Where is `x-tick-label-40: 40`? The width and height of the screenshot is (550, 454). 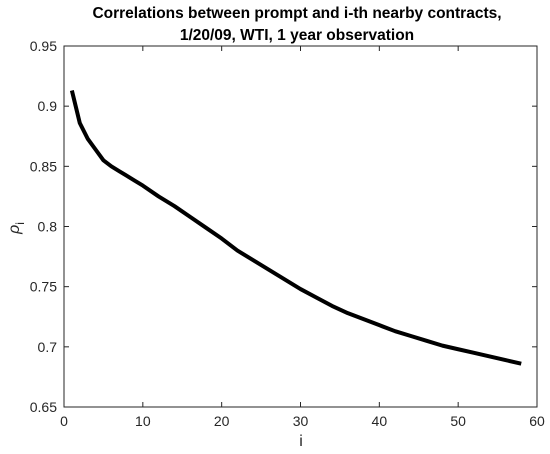 x-tick-label-40: 40 is located at coordinates (380, 421).